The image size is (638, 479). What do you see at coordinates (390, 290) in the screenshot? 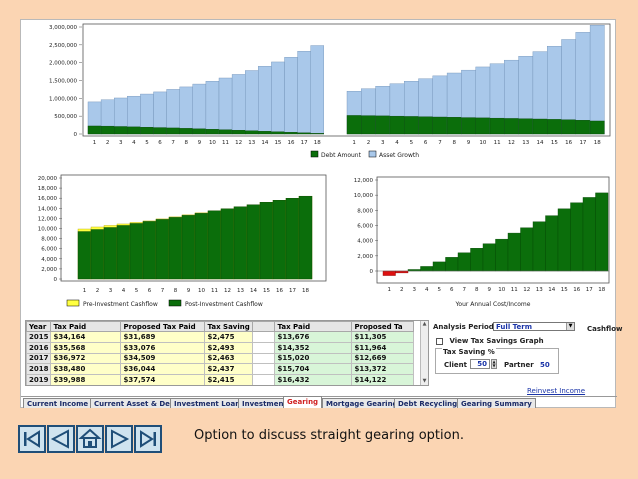
I see `annual-cost-xtick: 1` at bounding box center [390, 290].